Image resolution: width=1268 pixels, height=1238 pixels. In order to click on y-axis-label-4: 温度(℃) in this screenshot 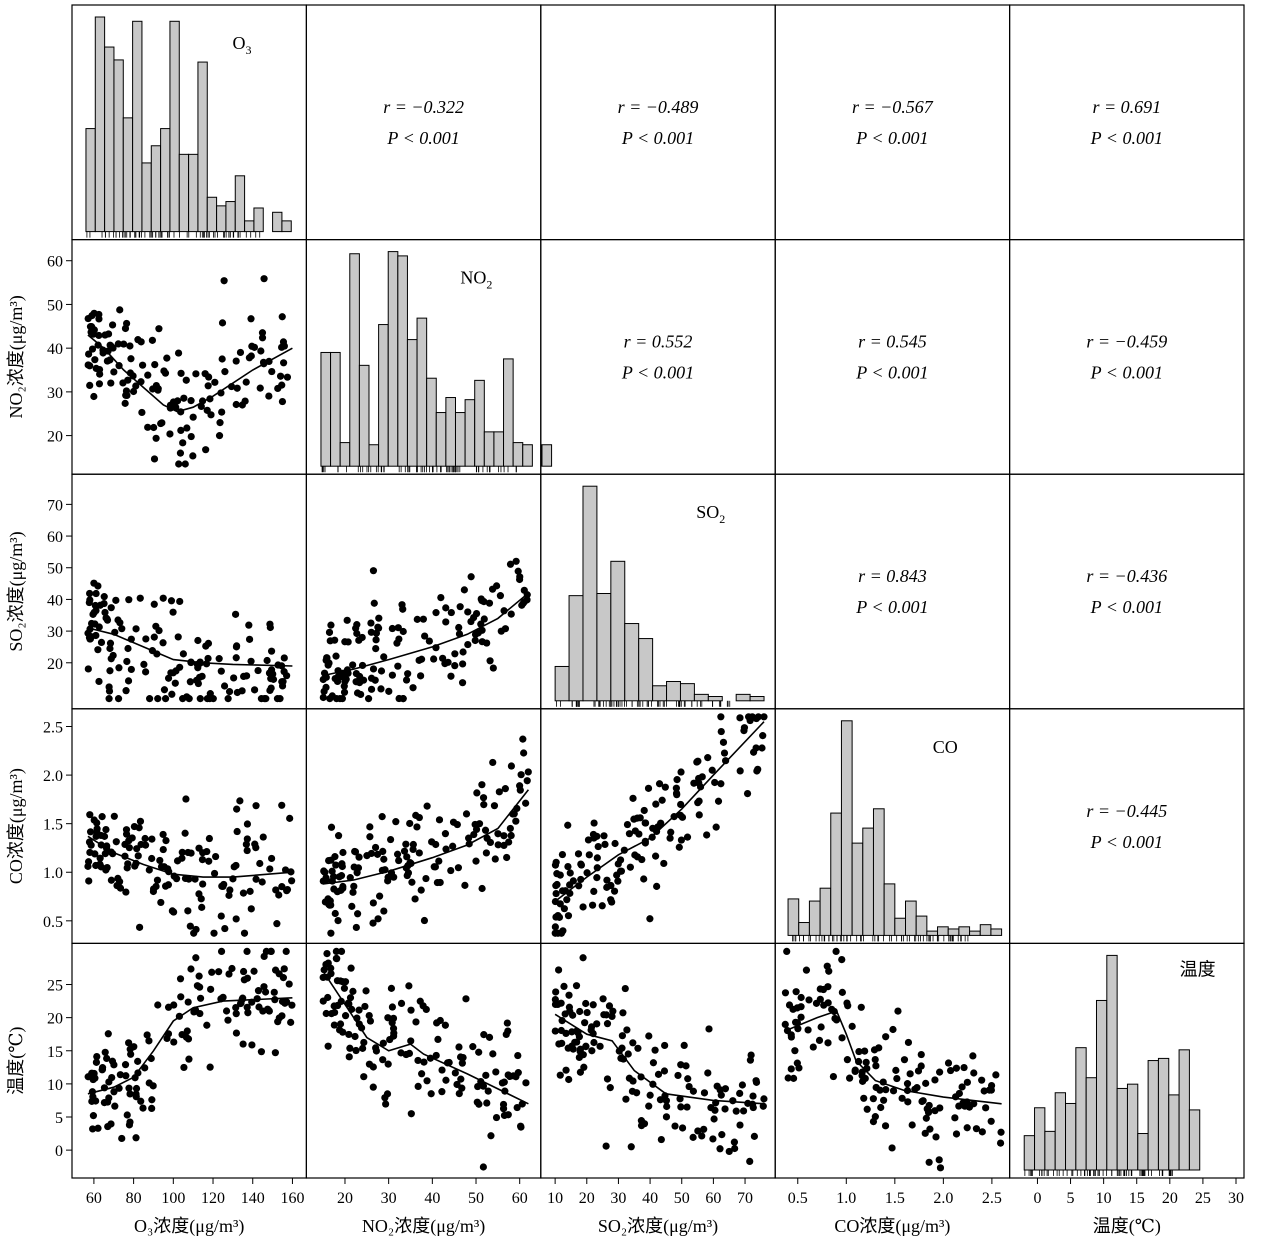, I will do `click(16, 1061)`.